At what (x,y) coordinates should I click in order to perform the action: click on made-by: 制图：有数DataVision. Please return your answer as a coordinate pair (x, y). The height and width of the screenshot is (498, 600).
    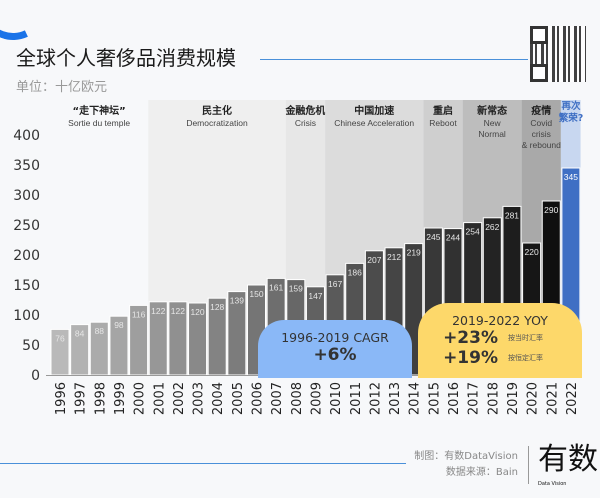
    Looking at the image, I should click on (466, 456).